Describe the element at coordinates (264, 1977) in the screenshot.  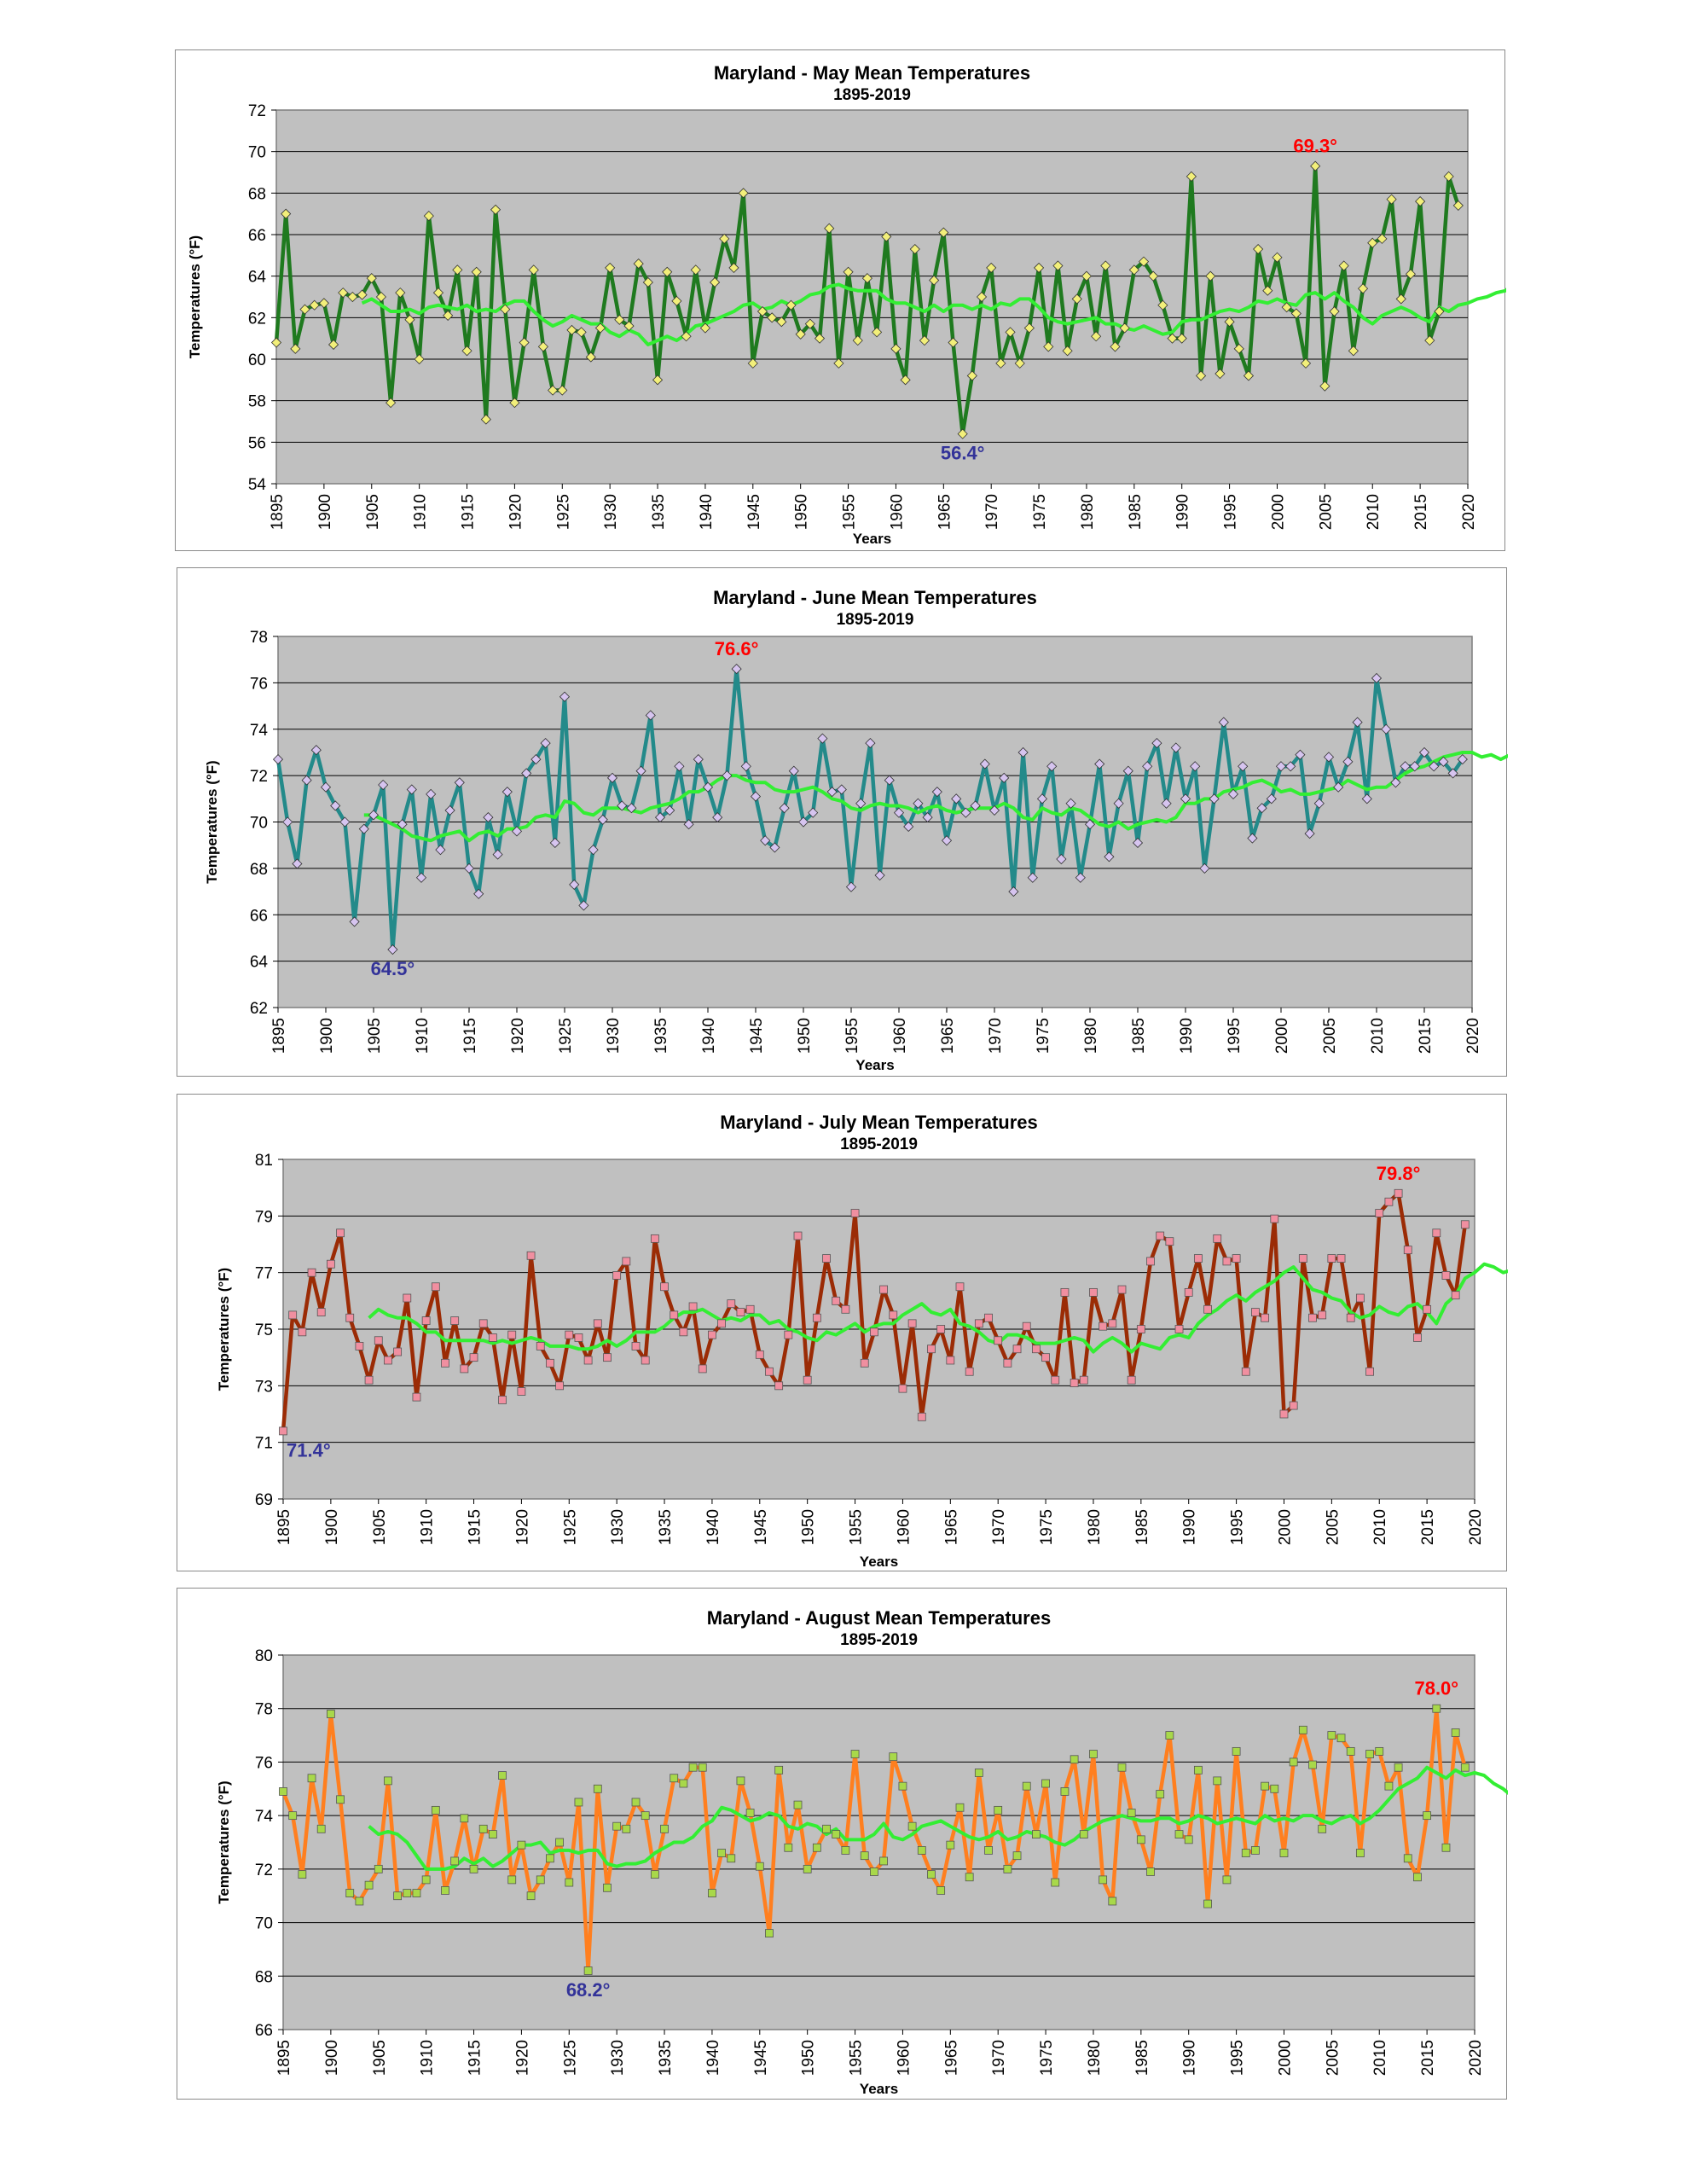
I see `august-y-tick-label: 68` at that location.